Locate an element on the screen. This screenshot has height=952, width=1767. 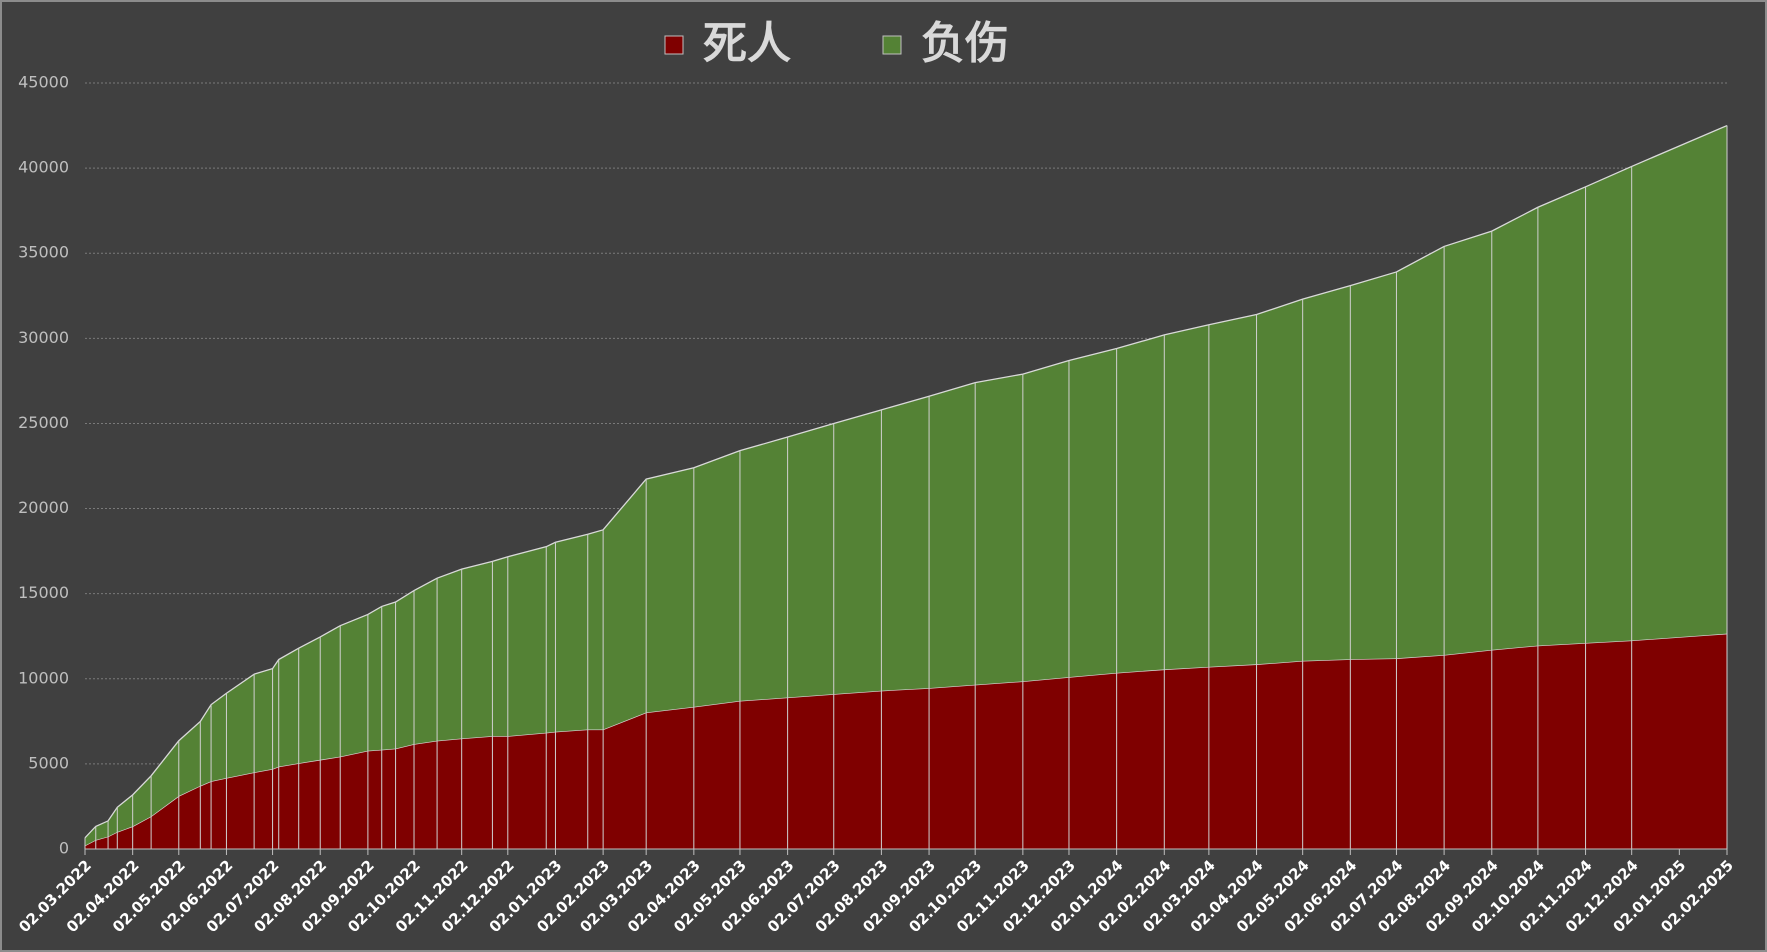
y-tick-label: 25000 is located at coordinates (43, 422).